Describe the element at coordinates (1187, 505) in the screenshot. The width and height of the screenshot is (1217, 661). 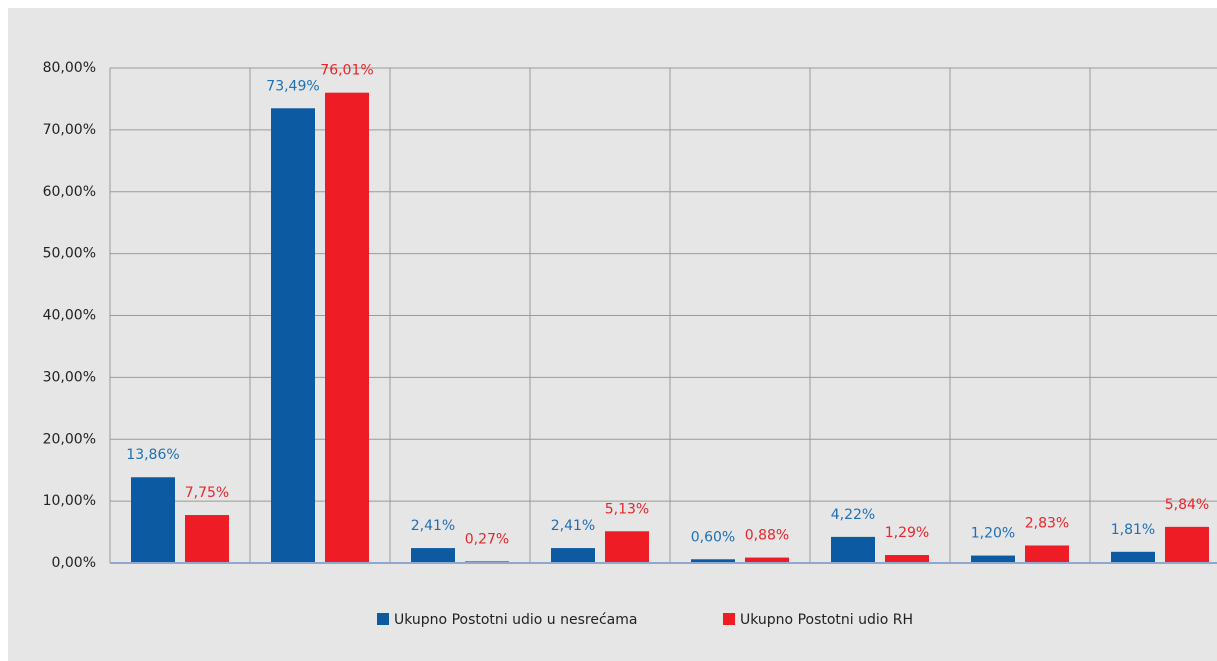
I see `value-label: 5,84%` at that location.